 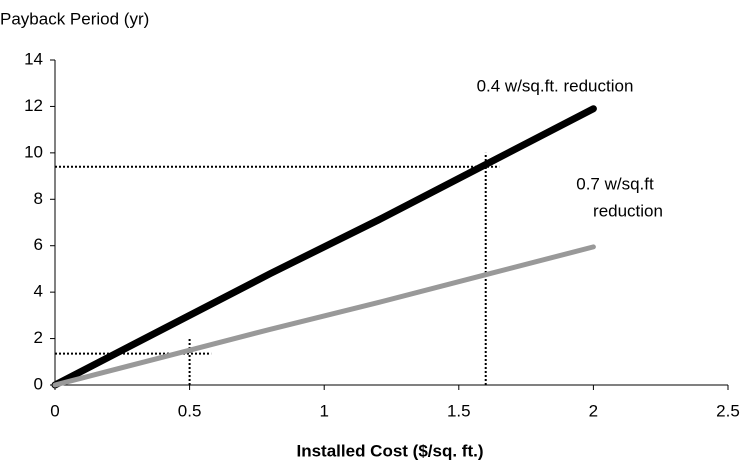 What do you see at coordinates (728, 410) in the screenshot?
I see `x-tick-label: 2.5` at bounding box center [728, 410].